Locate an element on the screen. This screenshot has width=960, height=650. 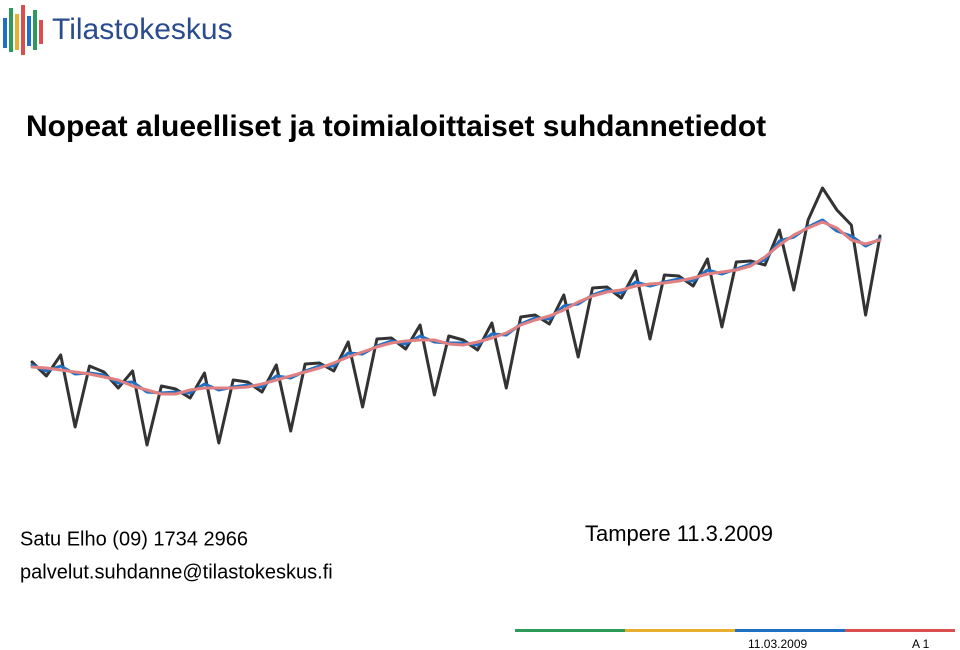
footer-rule is located at coordinates (735, 630).